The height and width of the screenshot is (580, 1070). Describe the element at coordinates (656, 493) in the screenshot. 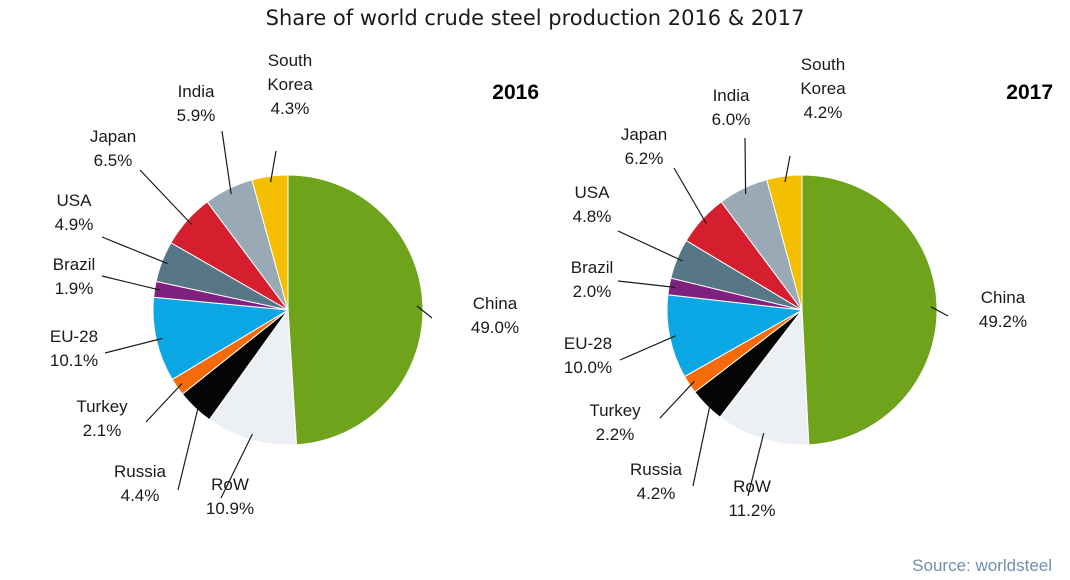

I see `data-label-pct-russia-2017: 4.2%` at that location.